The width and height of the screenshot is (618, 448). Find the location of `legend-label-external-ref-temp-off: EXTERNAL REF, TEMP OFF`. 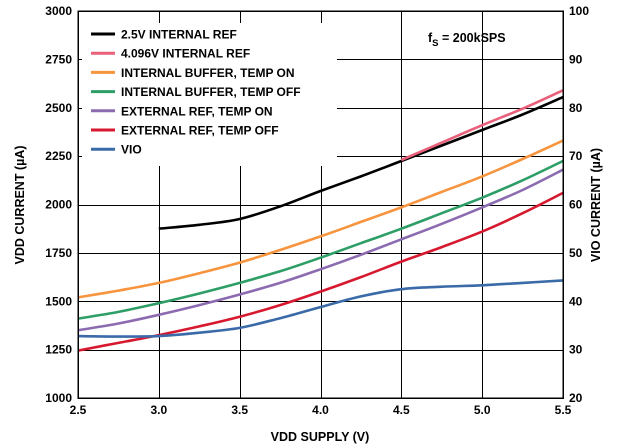

legend-label-external-ref-temp-off: EXTERNAL REF, TEMP OFF is located at coordinates (200, 131).